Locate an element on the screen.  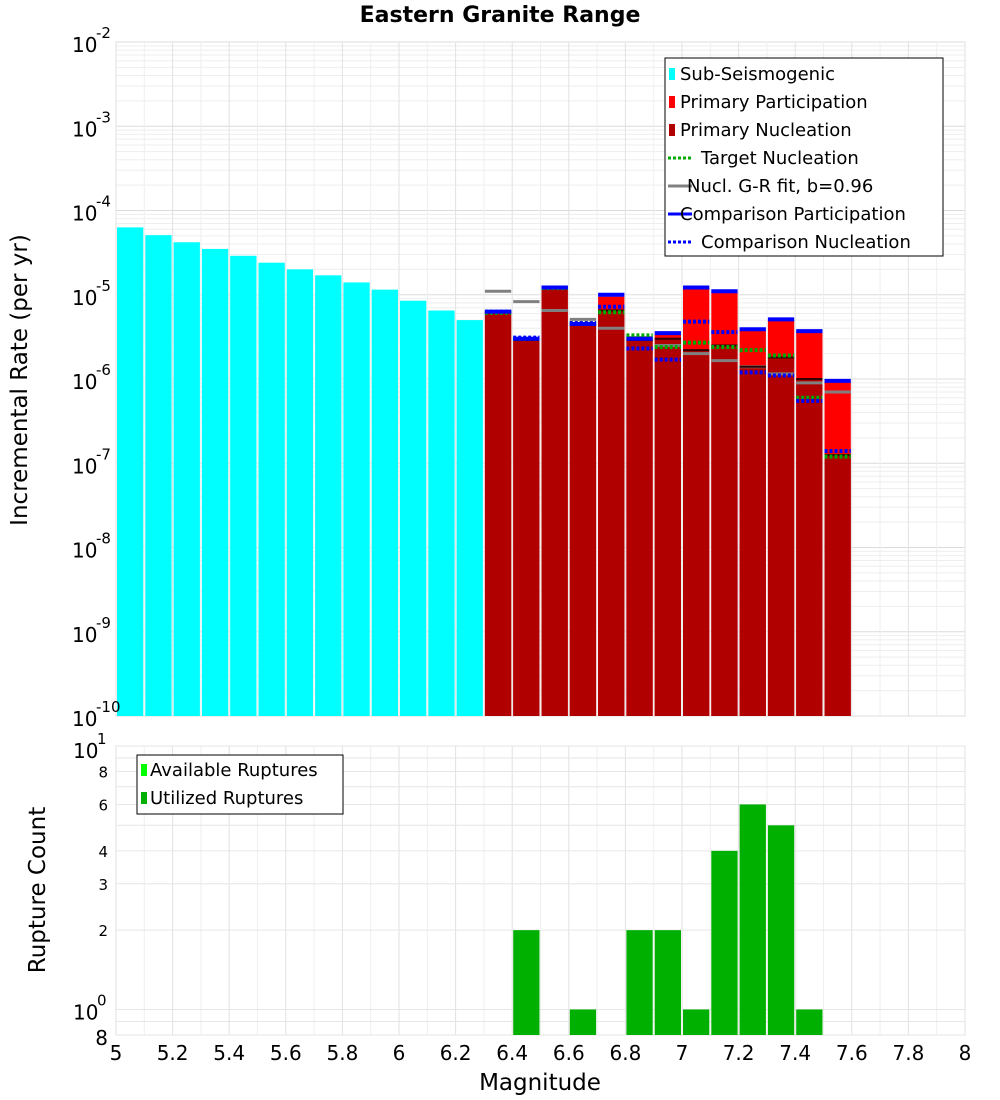
x-tick-labels: 5 5.2 5.4 5.6 5.8 6 6.2 6.4 6.6 6.8 7 7.2 7.4 7.6 7.8 8 is located at coordinates (541, 1053).